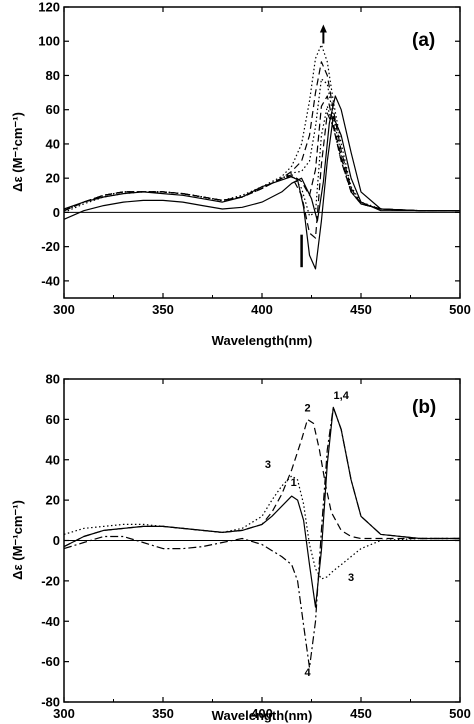 Image resolution: width=474 pixels, height=724 pixels. What do you see at coordinates (423, 40) in the screenshot?
I see `panel-label: (a)` at bounding box center [423, 40].